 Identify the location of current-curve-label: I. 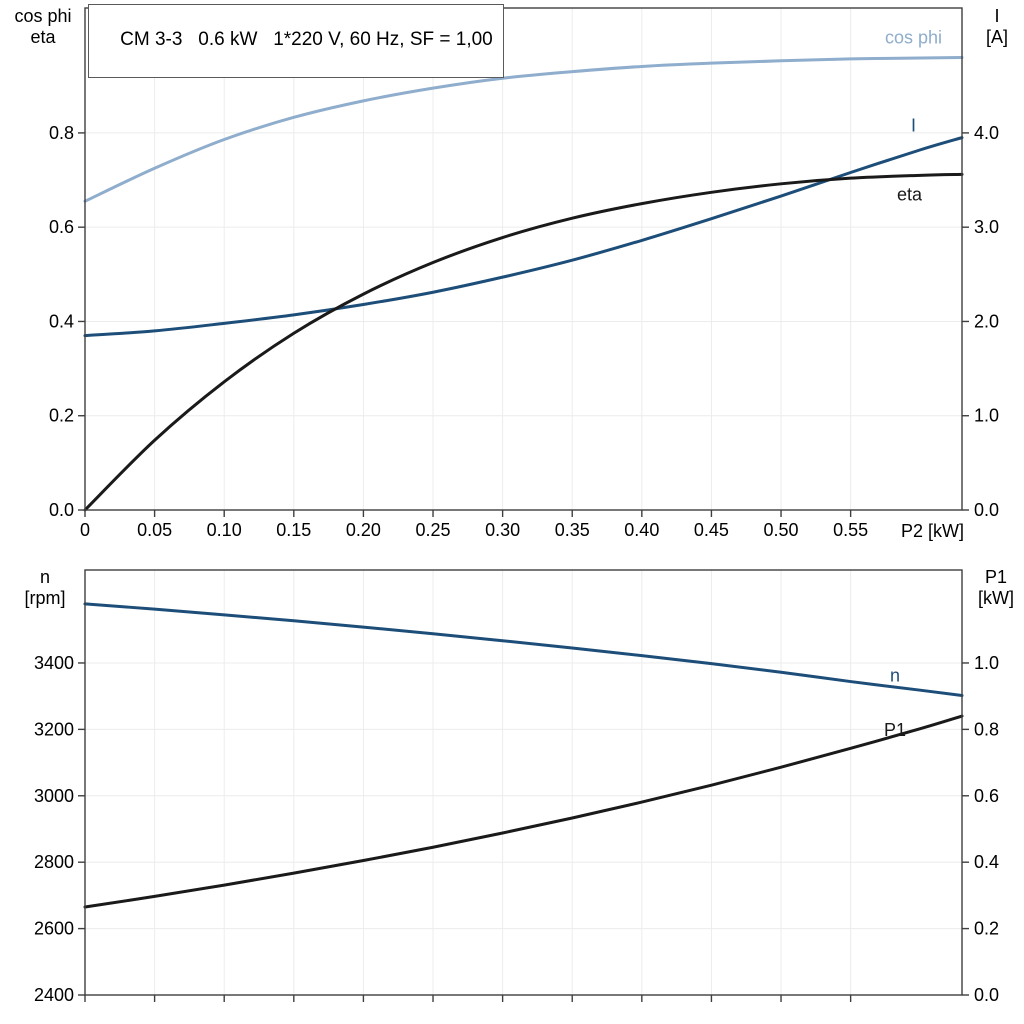
(913, 126).